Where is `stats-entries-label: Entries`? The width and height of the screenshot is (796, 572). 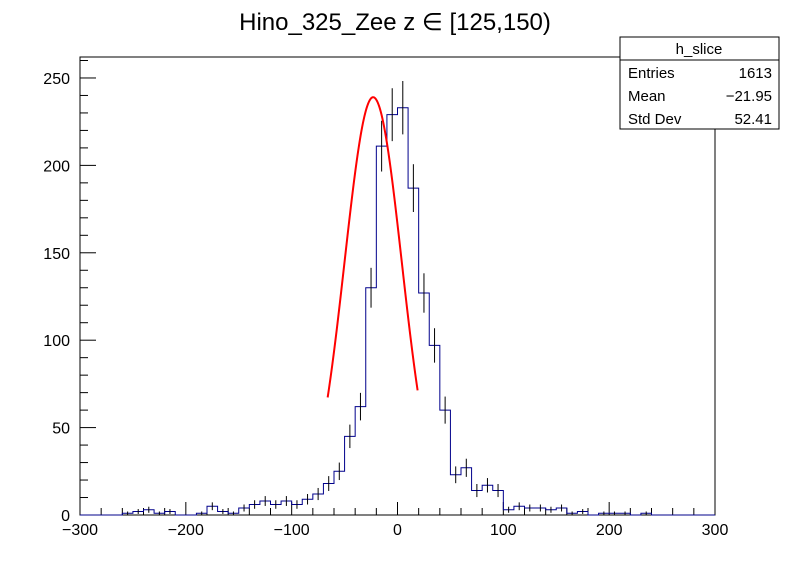
stats-entries-label: Entries is located at coordinates (651, 73).